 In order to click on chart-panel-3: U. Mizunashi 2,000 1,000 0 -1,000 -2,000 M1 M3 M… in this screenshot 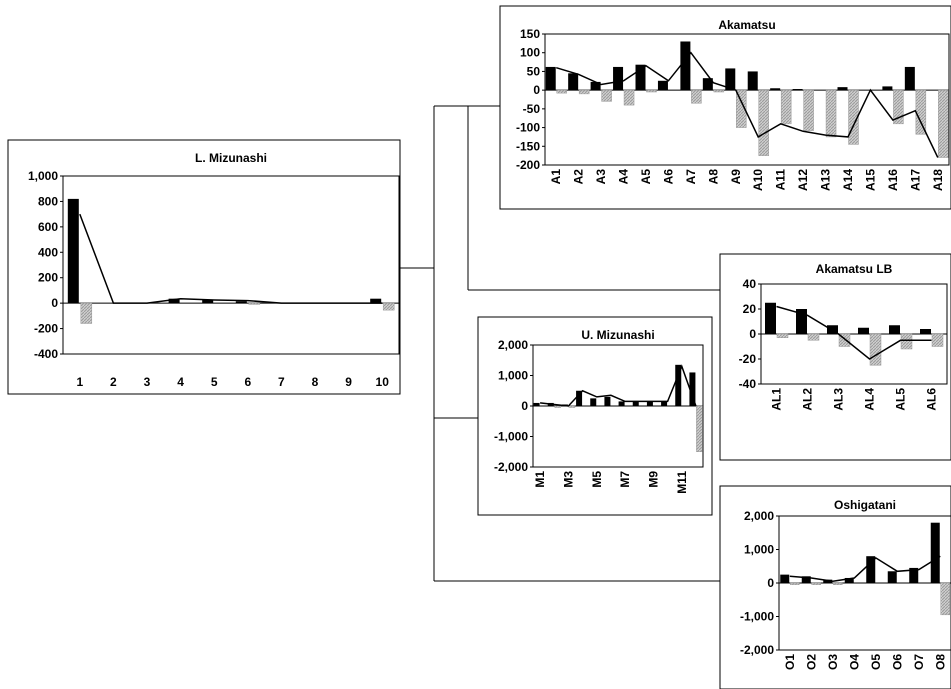, I will do `click(595, 416)`.